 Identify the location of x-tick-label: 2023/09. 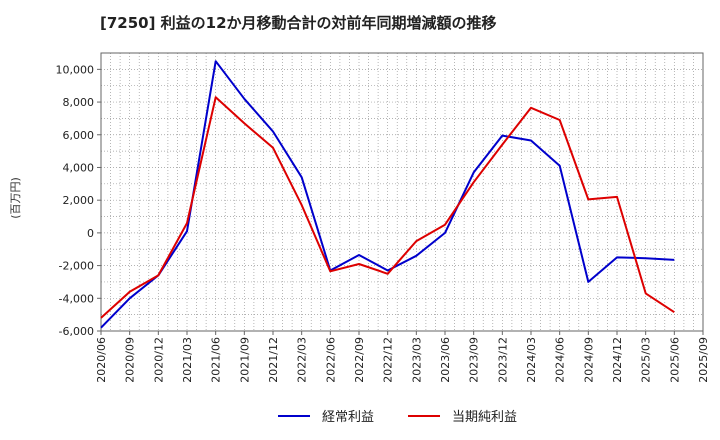
(474, 360).